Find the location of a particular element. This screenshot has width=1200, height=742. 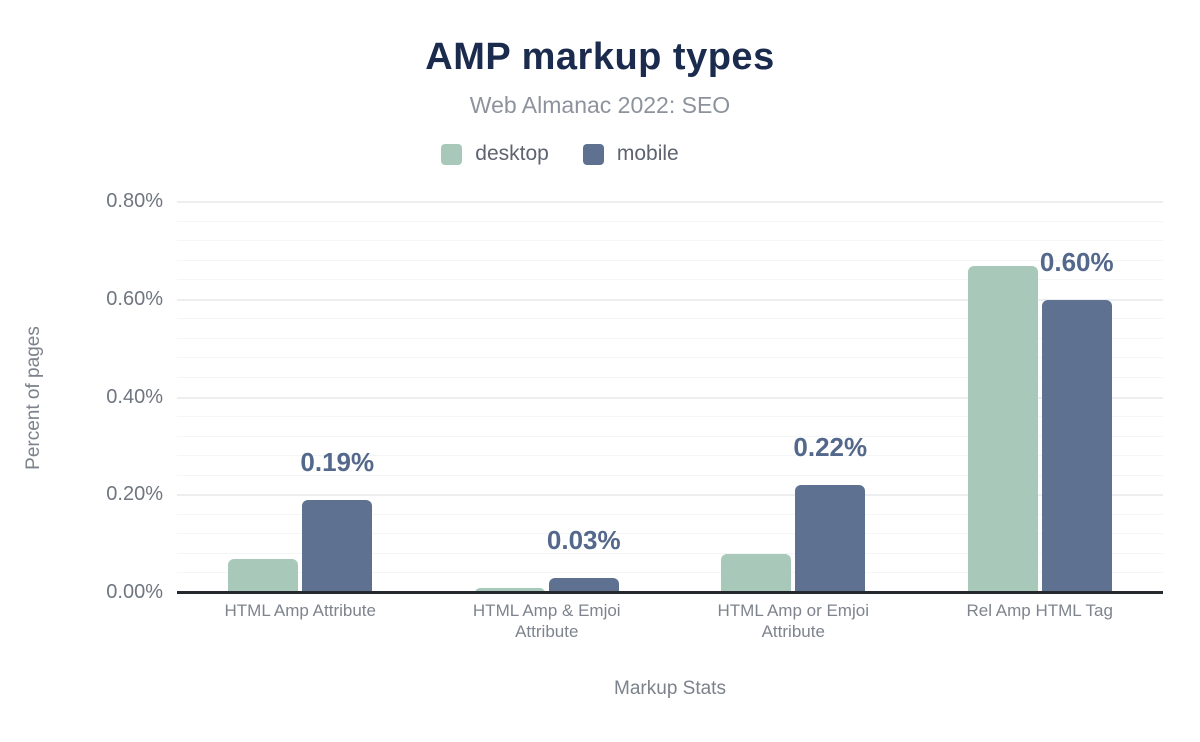

x-tick-label: HTML Amp or Emjoi Attribute is located at coordinates (793, 621).